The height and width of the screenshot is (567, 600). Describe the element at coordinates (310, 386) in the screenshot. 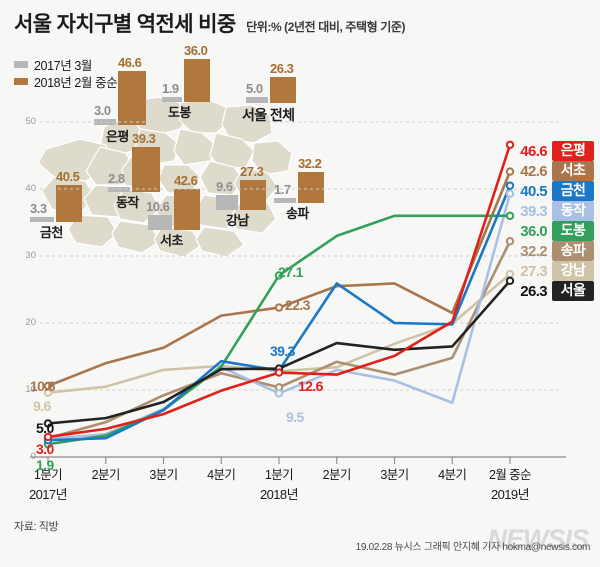

I see `point-label-eunpyeong-2018q1: 12.6` at that location.